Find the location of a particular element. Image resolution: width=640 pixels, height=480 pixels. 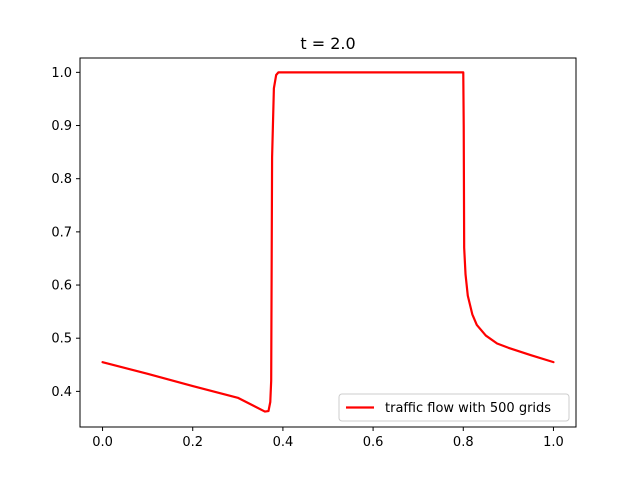

y-axis: 0.4 0.5 0.6 0.7 0.8 0.9 1.0 is located at coordinates (65, 233).